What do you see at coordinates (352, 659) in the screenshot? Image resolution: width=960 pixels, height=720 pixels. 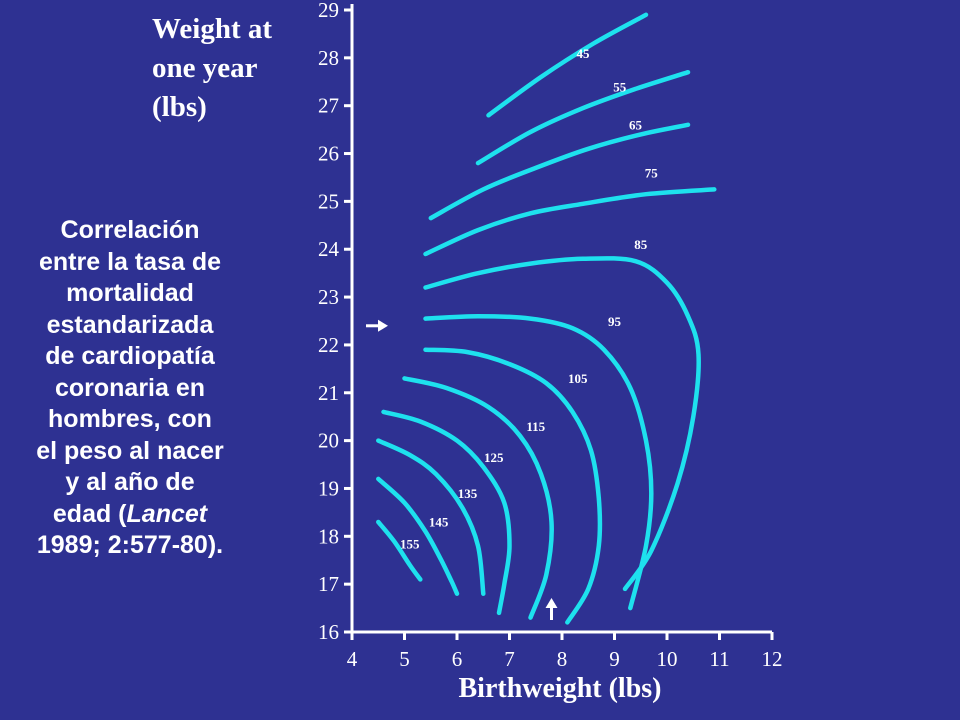 I see `x-tick-label: 4` at bounding box center [352, 659].